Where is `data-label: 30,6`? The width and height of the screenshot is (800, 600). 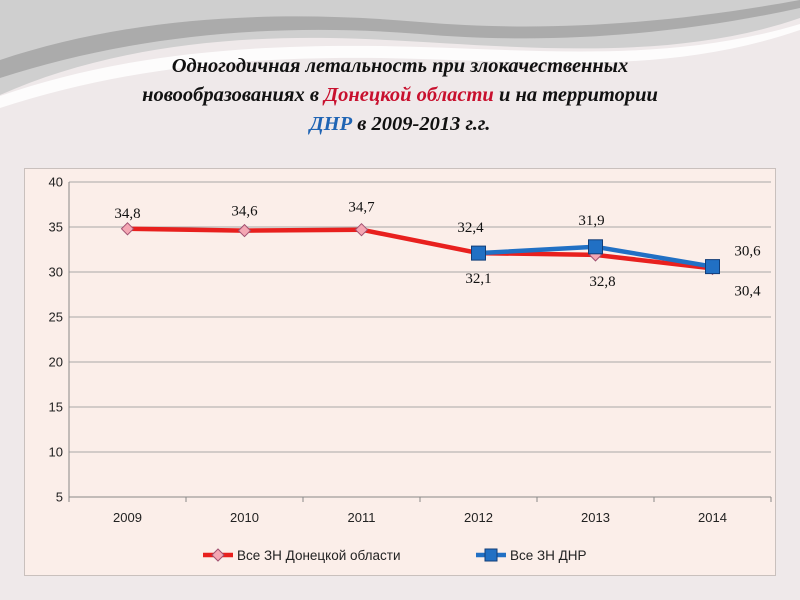
data-label: 30,6 is located at coordinates (747, 252).